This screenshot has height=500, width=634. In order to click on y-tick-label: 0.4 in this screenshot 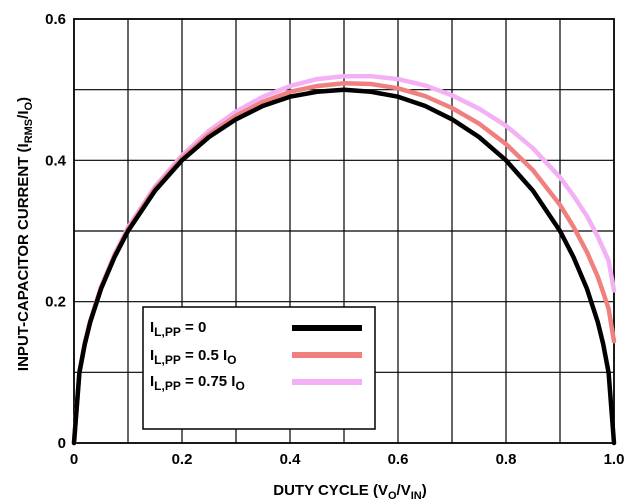, I will do `click(56, 160)`.